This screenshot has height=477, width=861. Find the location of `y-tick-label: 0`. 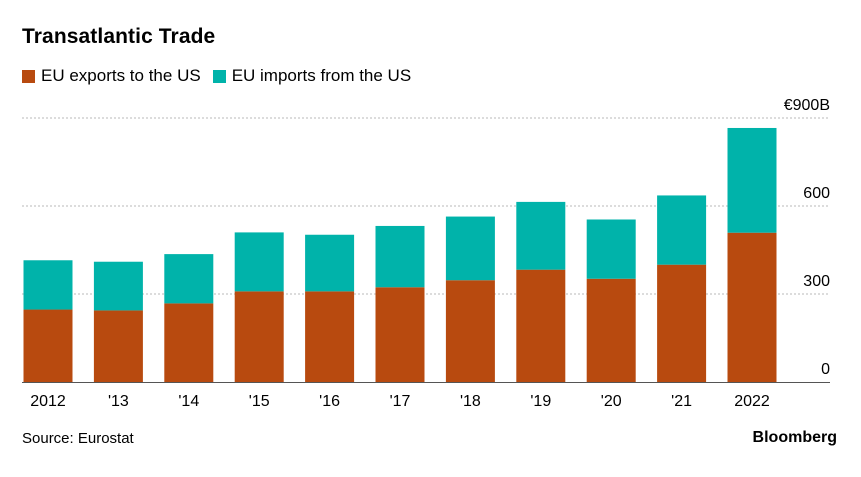

y-tick-label: 0 is located at coordinates (825, 369).